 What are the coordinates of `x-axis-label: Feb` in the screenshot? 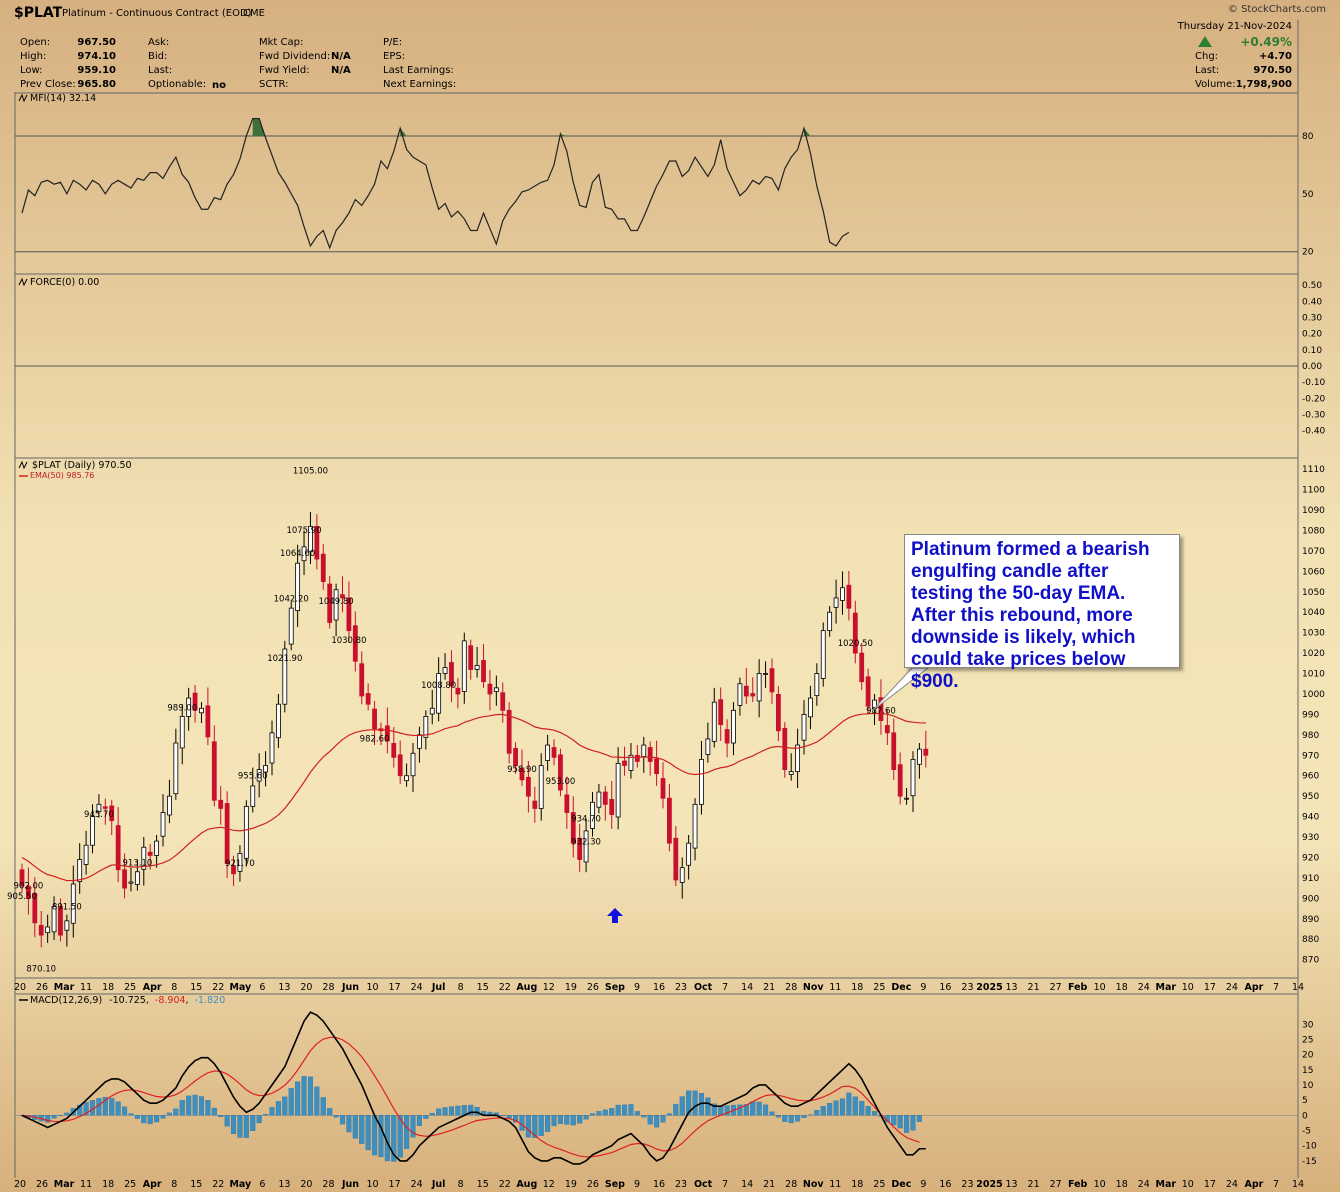 It's located at (1078, 987).